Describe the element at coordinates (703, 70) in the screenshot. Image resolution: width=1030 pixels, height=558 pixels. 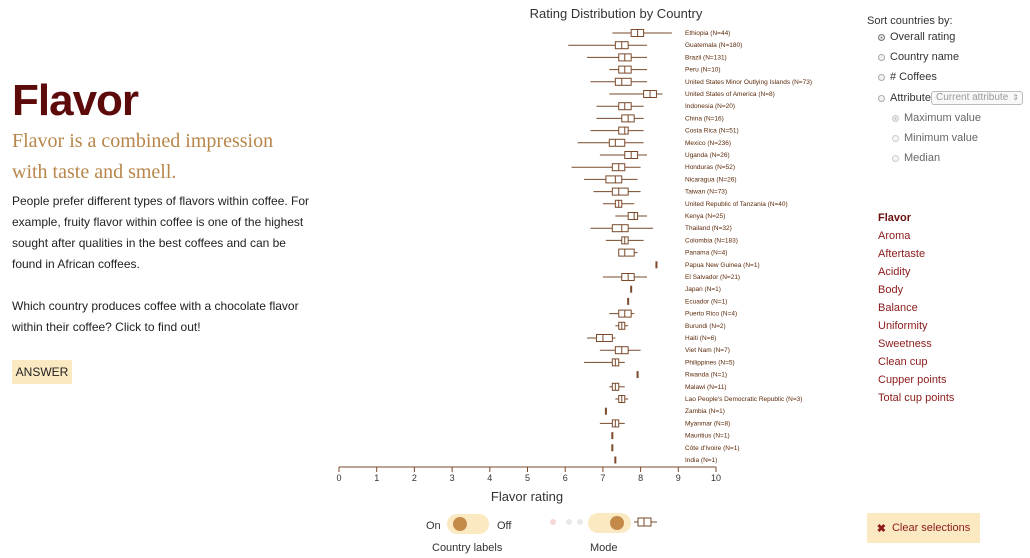
I see `country-label: Peru (N=10)` at that location.